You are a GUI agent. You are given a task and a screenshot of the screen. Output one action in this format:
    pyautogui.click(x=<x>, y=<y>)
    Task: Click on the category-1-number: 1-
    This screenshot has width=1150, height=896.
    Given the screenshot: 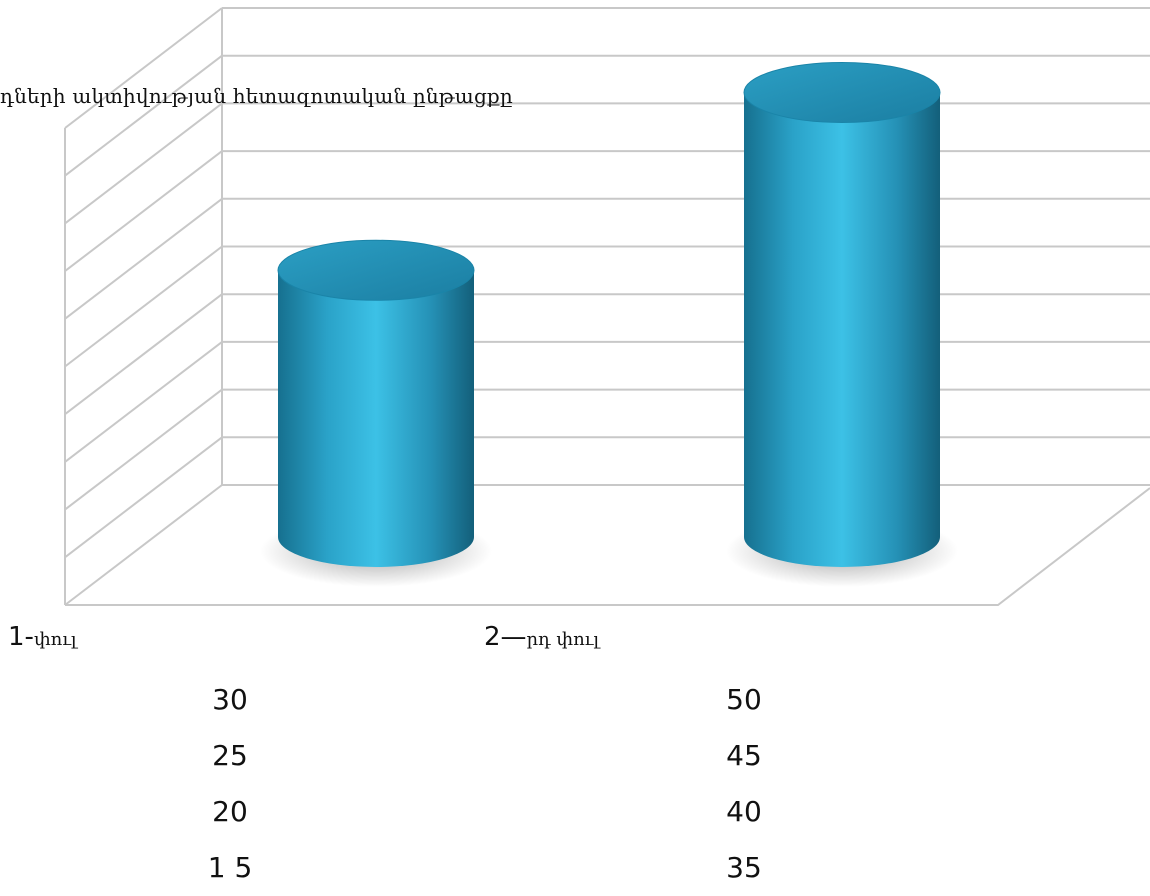 What is the action you would take?
    pyautogui.click(x=21, y=637)
    